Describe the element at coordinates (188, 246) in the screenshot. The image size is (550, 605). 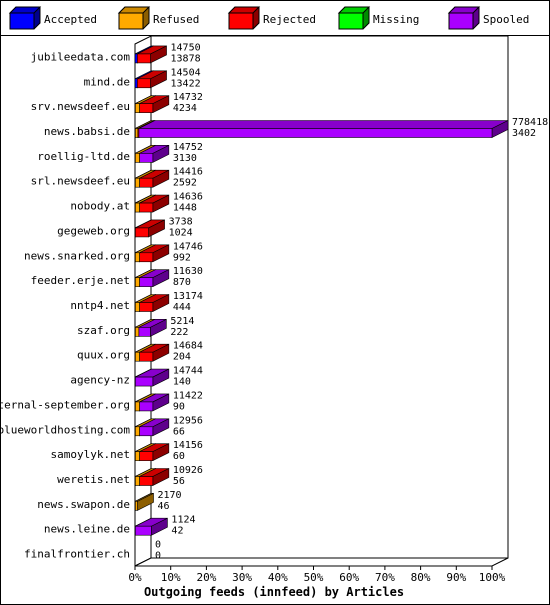
I see `value-label-top: 14746` at that location.